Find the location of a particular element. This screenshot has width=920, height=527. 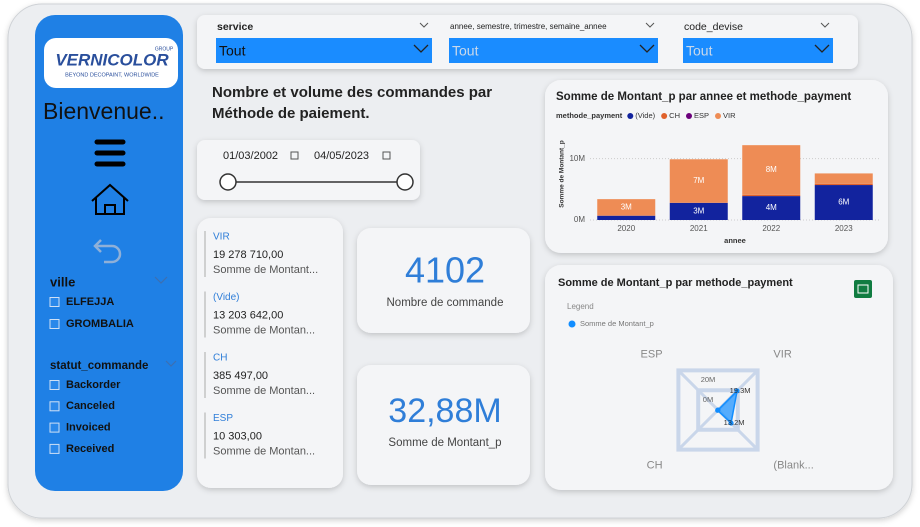

legend-title: Legend is located at coordinates (580, 306).